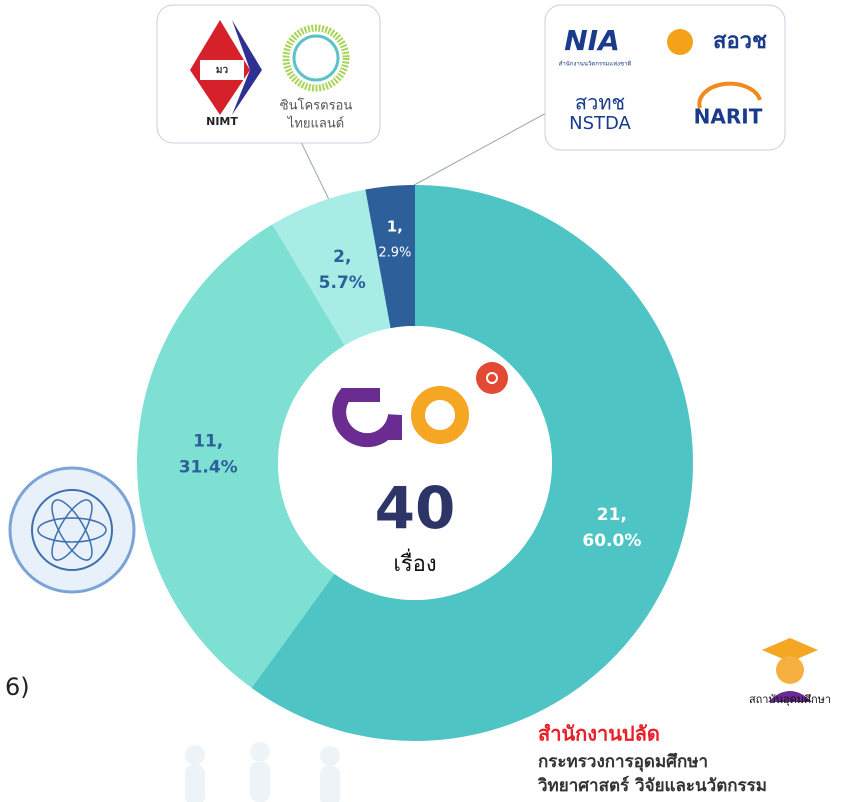 The image size is (855, 802). I want to click on center-value: 40, so click(415, 508).